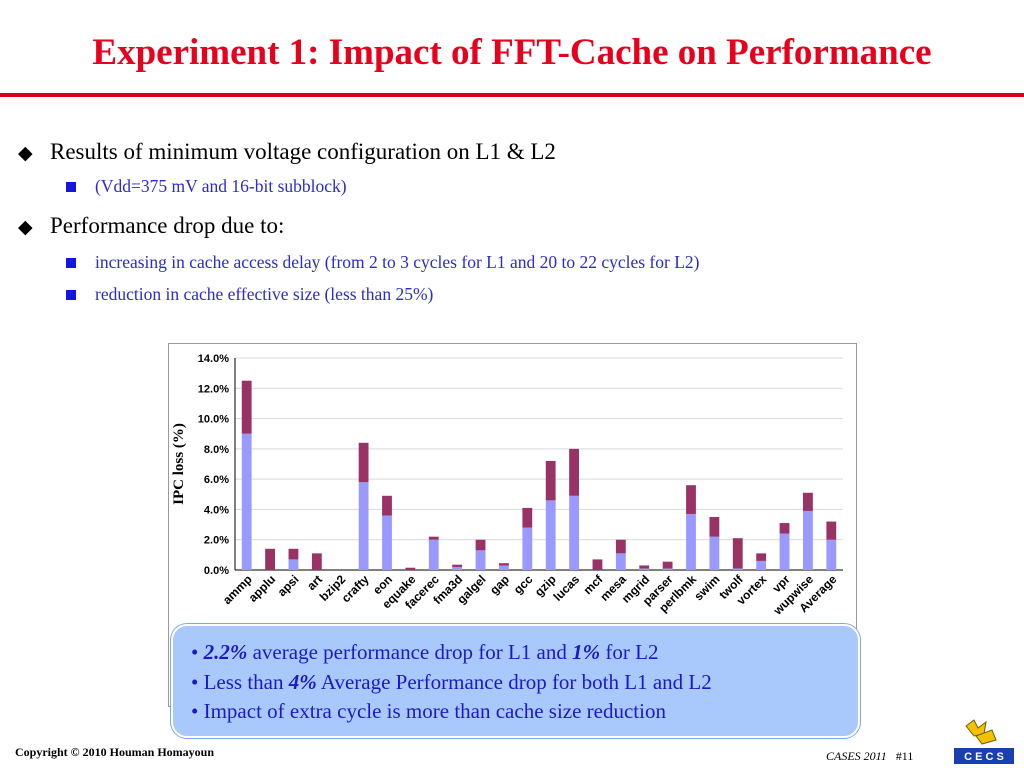 The image size is (1024, 768). I want to click on bullet-level1: Performance drop due to:, so click(167, 225).